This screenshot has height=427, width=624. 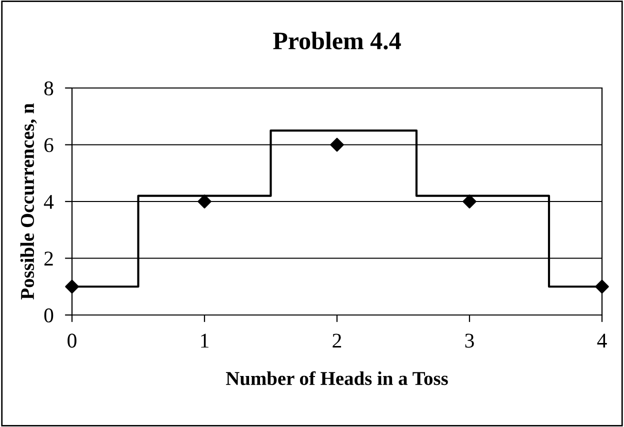 What do you see at coordinates (337, 341) in the screenshot?
I see `x-tick-label: 2` at bounding box center [337, 341].